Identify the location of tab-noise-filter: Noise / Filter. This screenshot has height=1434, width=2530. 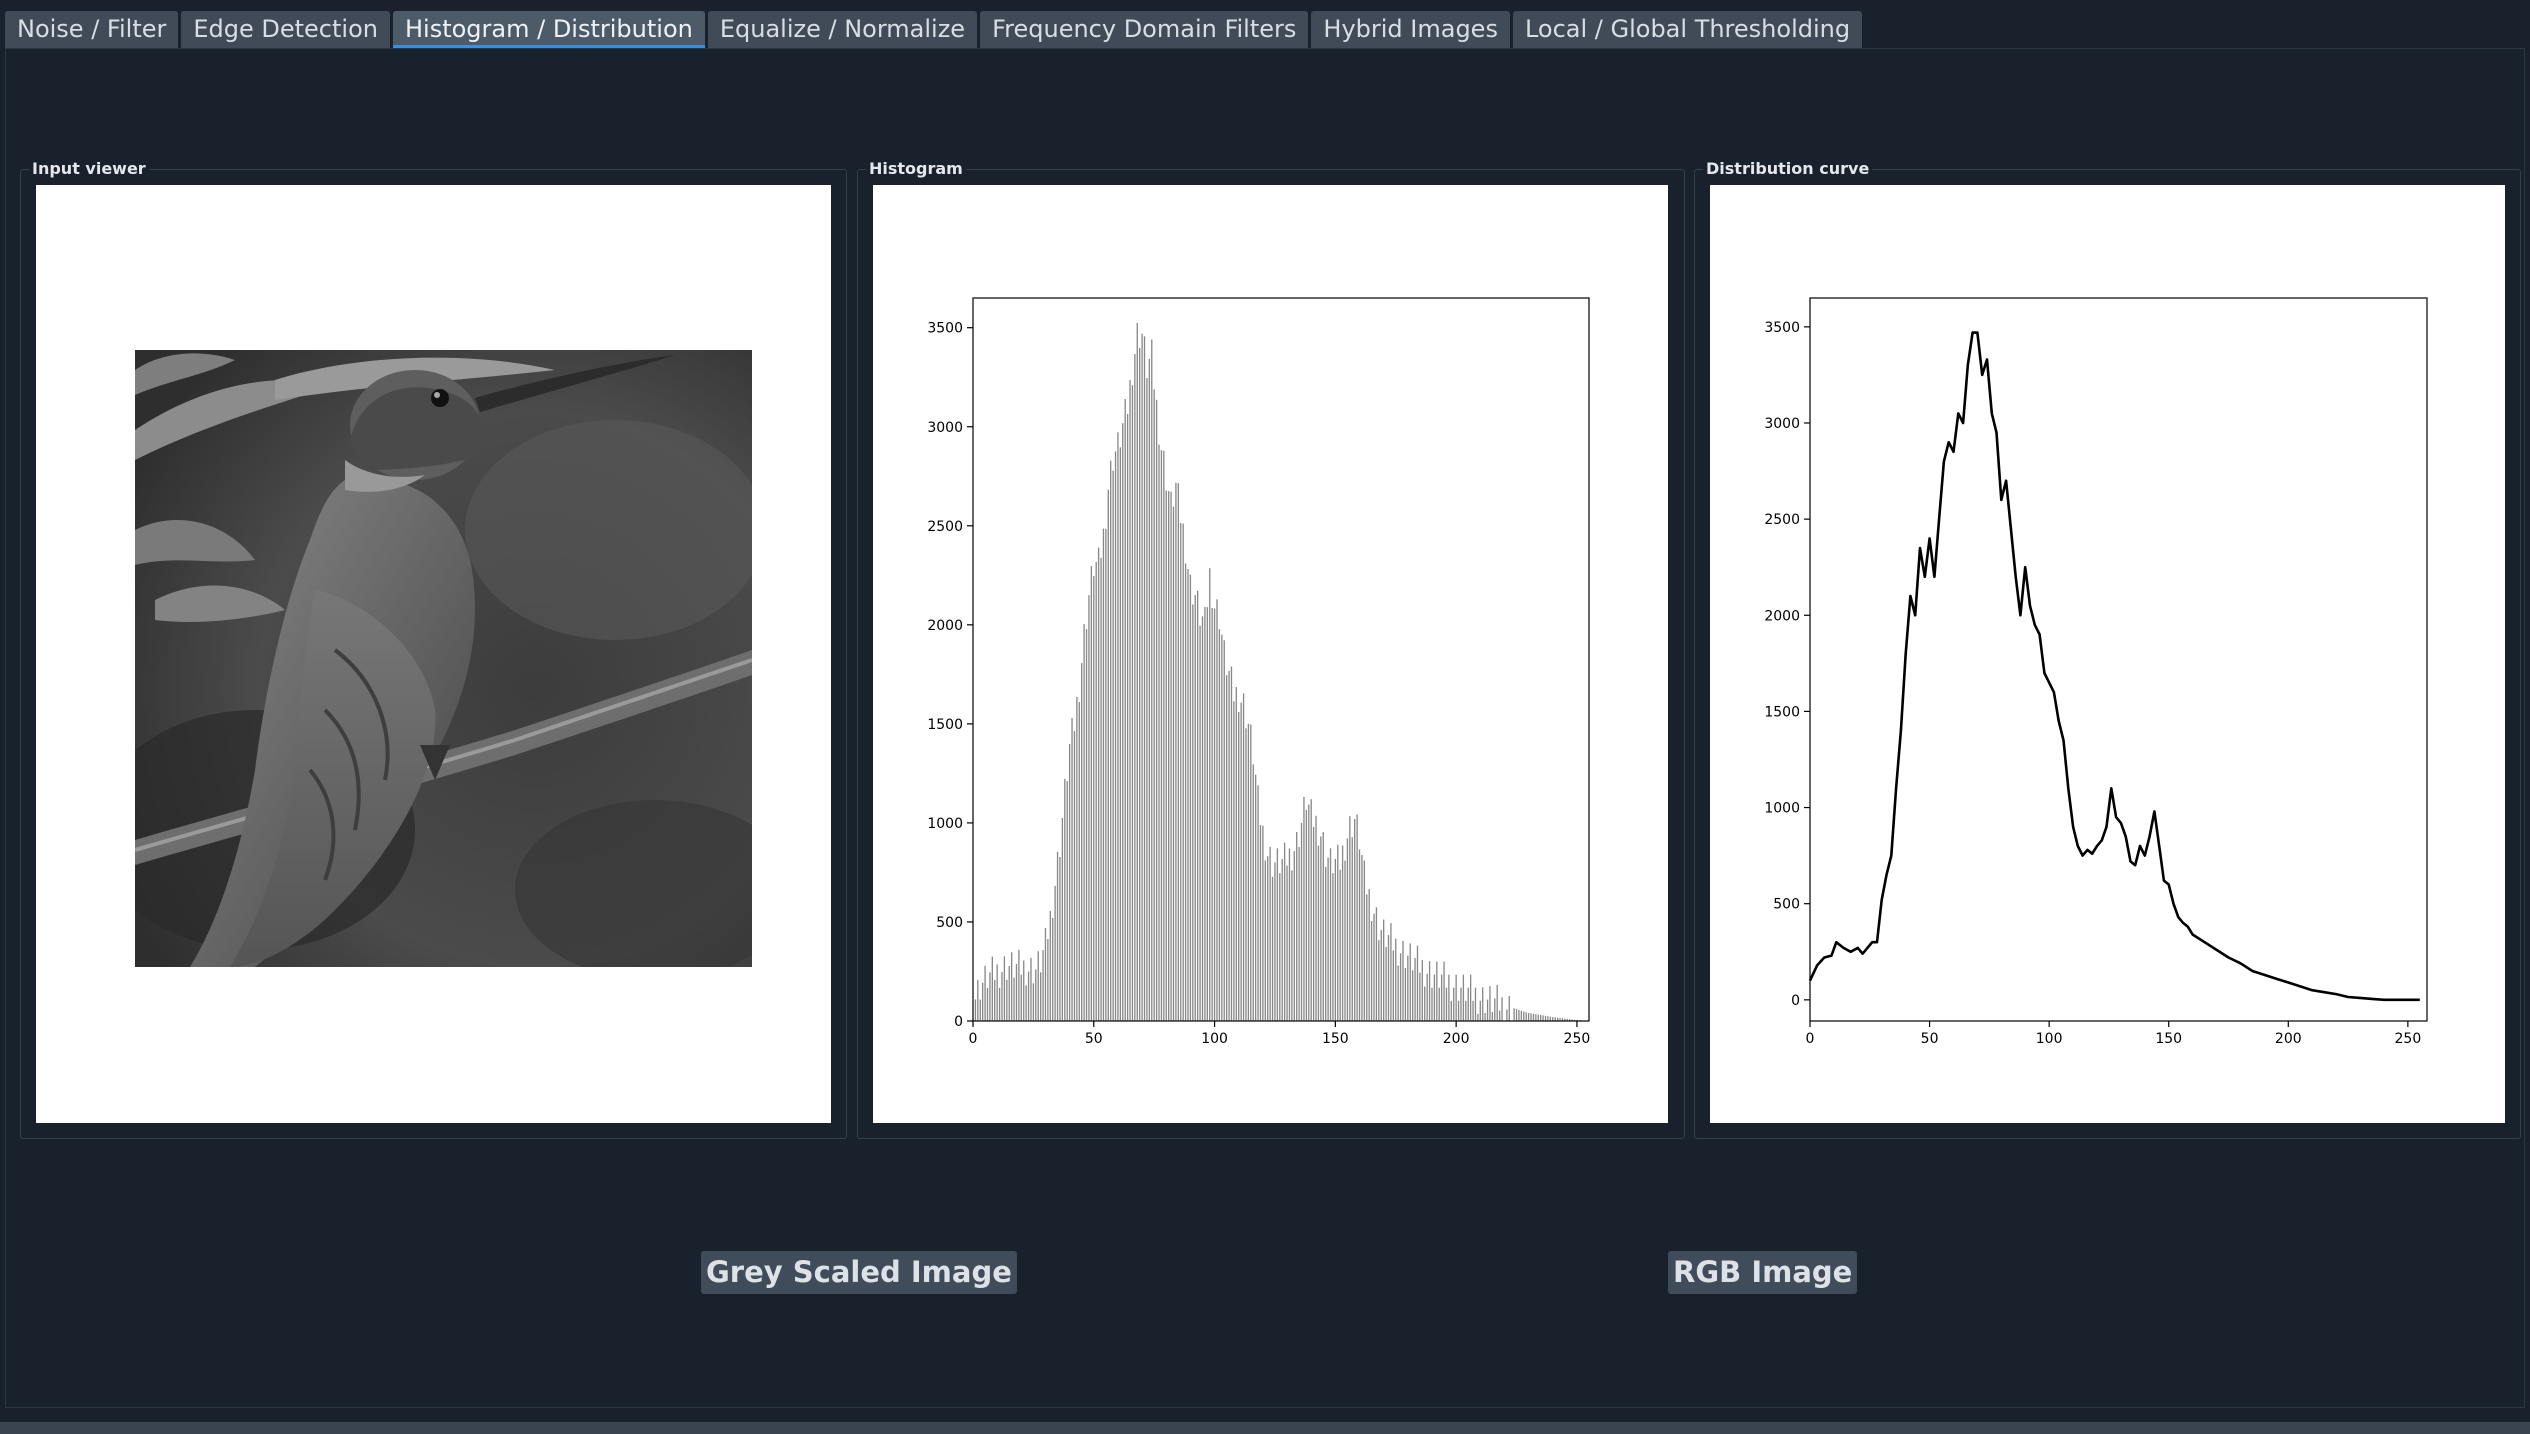
(92, 29).